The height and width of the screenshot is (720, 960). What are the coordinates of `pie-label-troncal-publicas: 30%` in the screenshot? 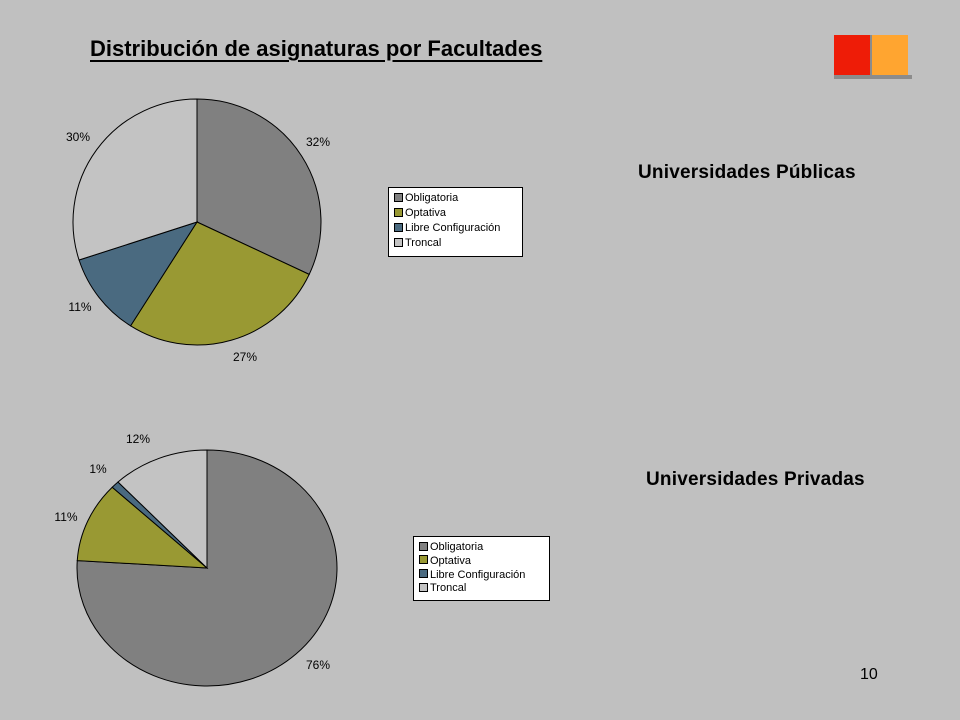 It's located at (78, 137).